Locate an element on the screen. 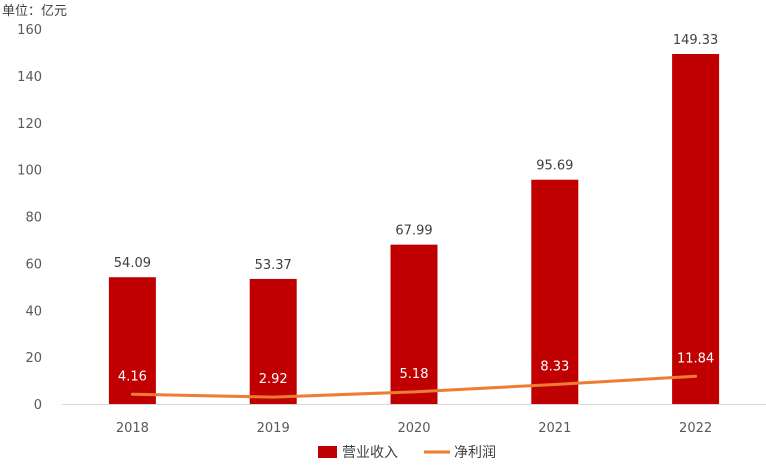 The width and height of the screenshot is (766, 465). bar-value-label: 95.69 is located at coordinates (554, 166).